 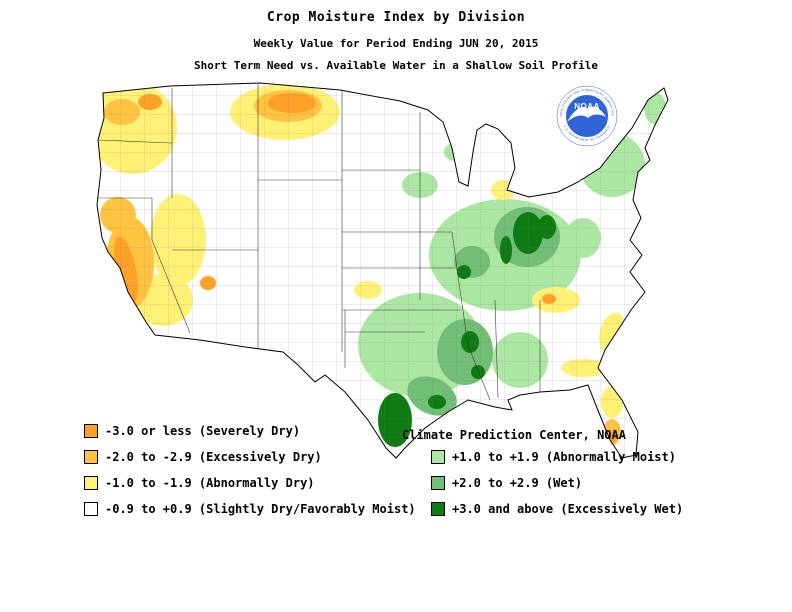 What do you see at coordinates (564, 457) in the screenshot?
I see `legend-label-abnormally-moist: +1.0 to +1.9 (Abnormally Moist)` at bounding box center [564, 457].